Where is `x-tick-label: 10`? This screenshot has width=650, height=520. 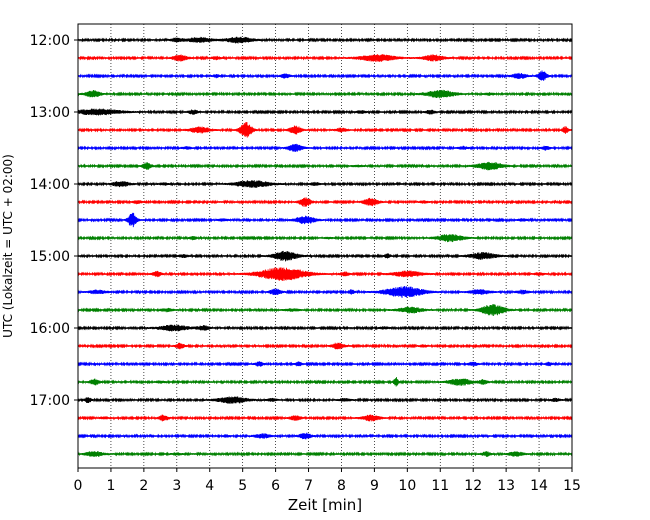
x-tick-label: 10 is located at coordinates (407, 486).